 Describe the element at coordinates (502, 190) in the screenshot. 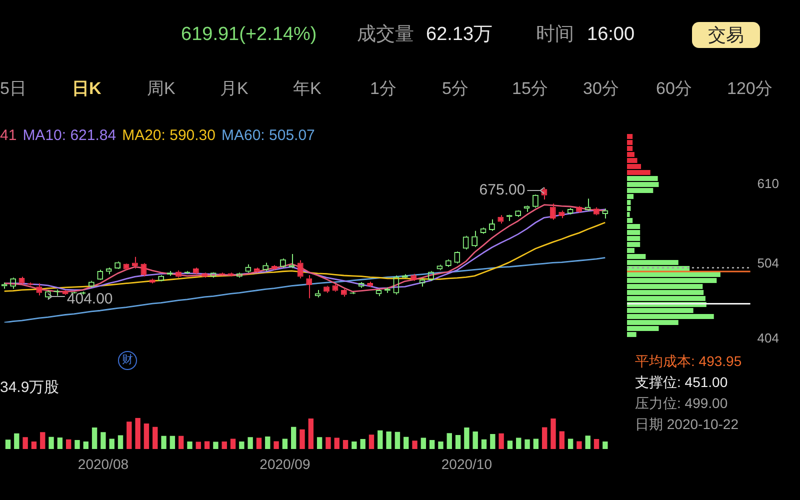

I see `annotation: 675.00` at that location.